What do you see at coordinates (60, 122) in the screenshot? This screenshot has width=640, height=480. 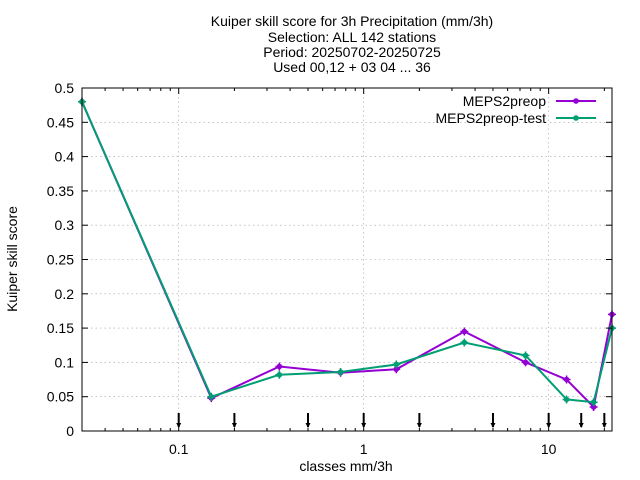 I see `y-tick-label: 0.45` at bounding box center [60, 122].